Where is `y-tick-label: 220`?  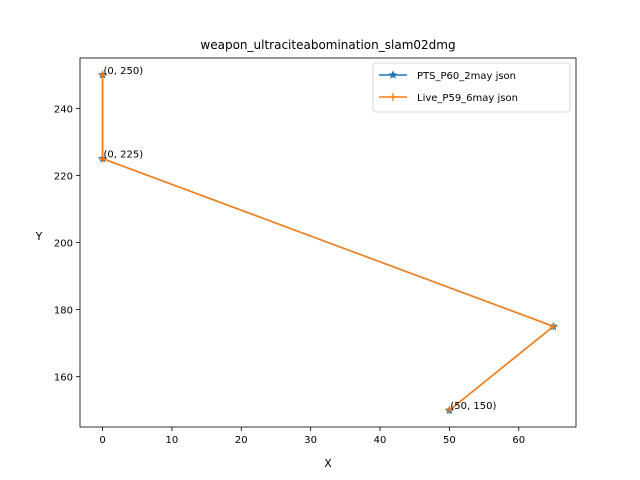 y-tick-label: 220 is located at coordinates (63, 176).